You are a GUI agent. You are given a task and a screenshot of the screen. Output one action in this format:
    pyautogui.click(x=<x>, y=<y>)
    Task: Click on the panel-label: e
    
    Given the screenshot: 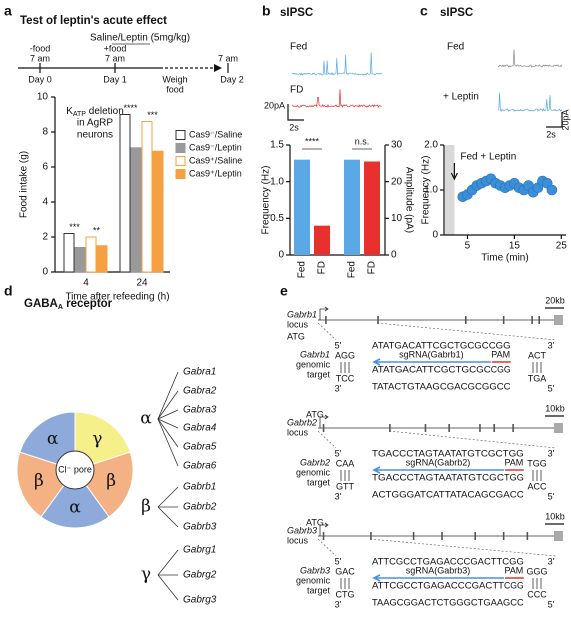 What is the action you would take?
    pyautogui.click(x=284, y=291)
    